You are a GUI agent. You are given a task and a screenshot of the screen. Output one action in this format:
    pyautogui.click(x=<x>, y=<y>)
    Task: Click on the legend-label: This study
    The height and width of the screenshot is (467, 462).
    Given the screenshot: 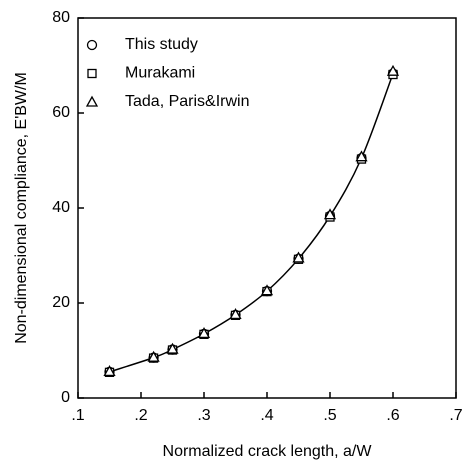 What is the action you would take?
    pyautogui.click(x=161, y=44)
    